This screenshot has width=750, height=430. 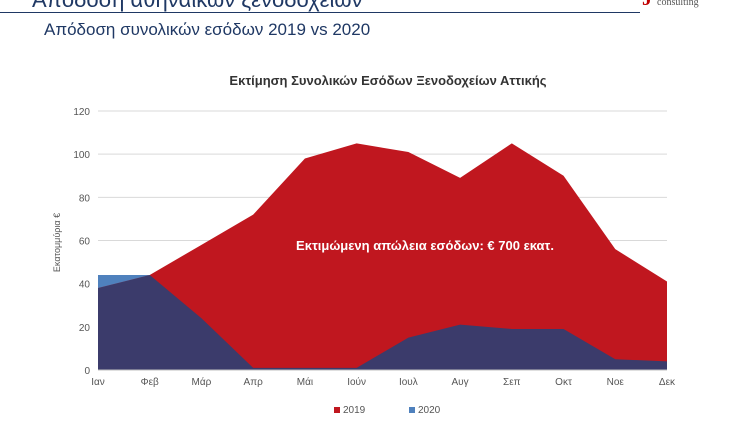 I want to click on logo-text: consulting, so click(x=678, y=4).